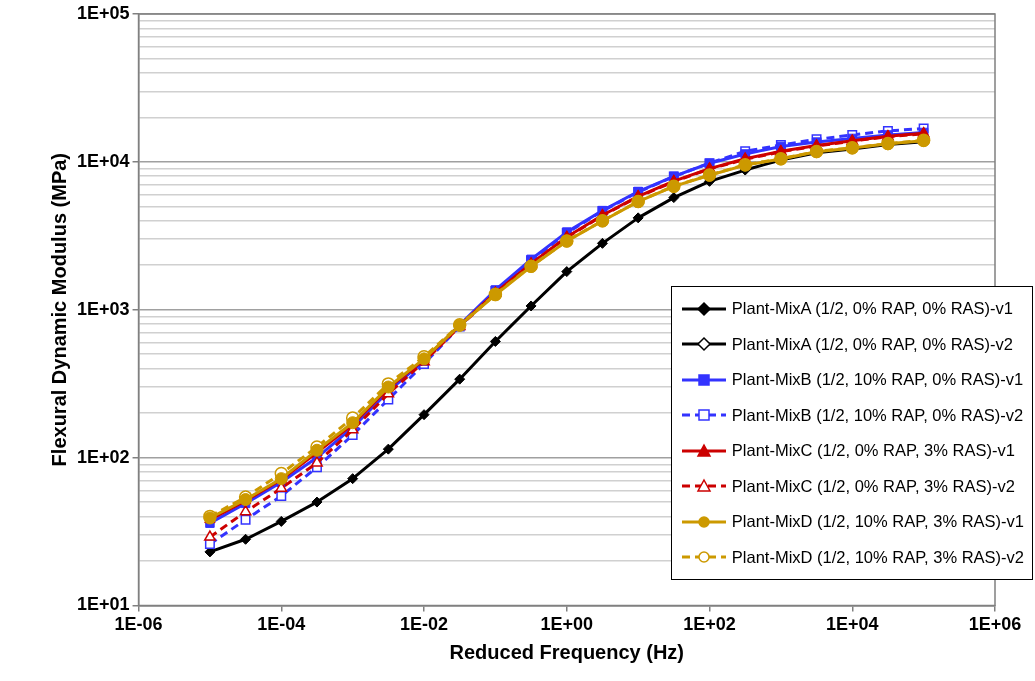 Image resolution: width=1035 pixels, height=681 pixels. Describe the element at coordinates (103, 160) in the screenshot. I see `y-tick-label: 1E+04` at that location.